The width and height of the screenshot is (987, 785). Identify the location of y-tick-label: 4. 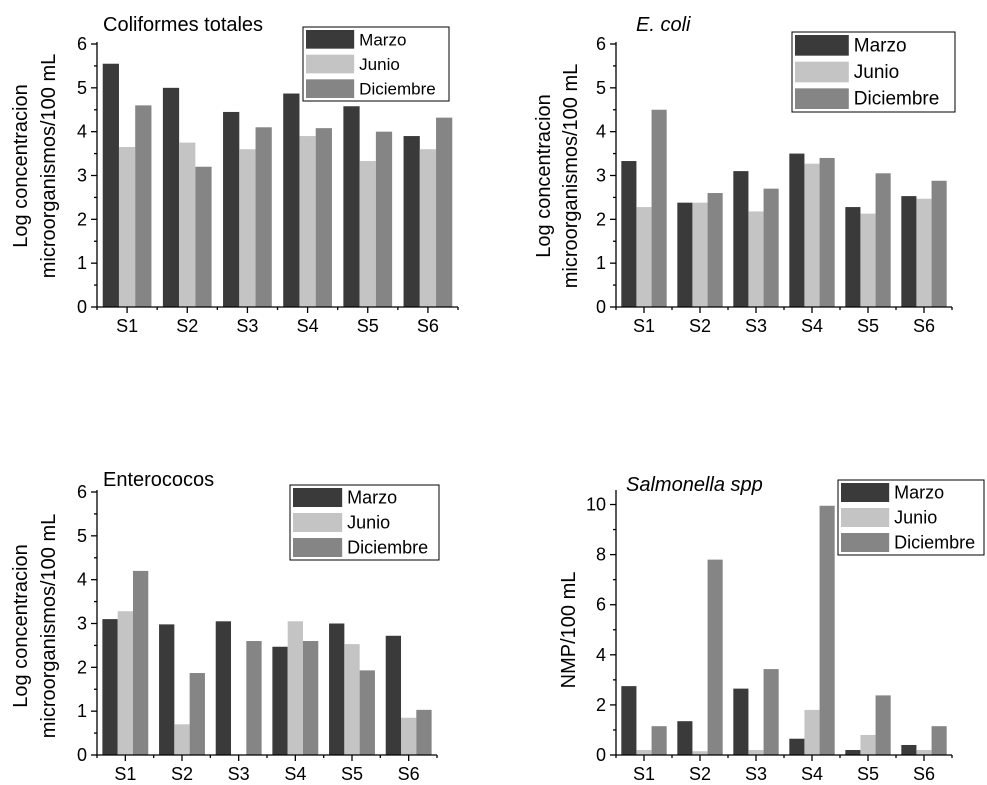
(82, 580).